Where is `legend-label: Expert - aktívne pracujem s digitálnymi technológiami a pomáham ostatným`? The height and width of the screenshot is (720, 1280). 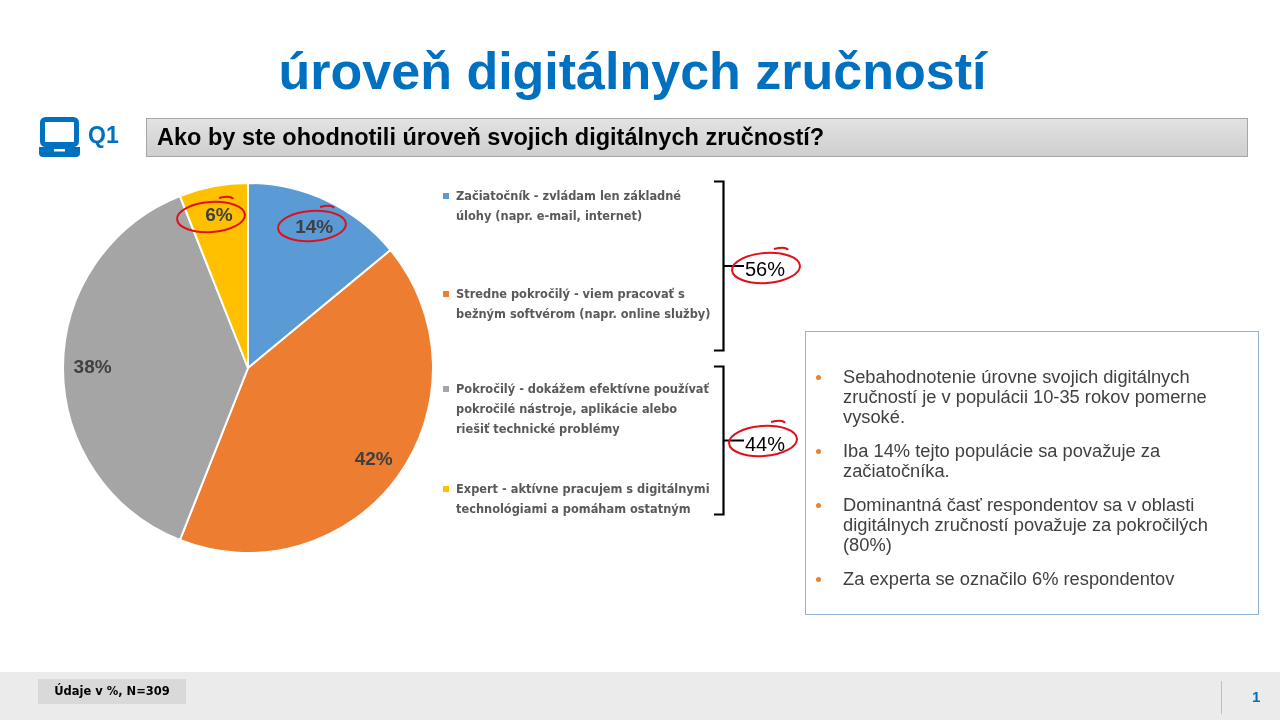 legend-label: Expert - aktívne pracujem s digitálnymi technológiami a pomáham ostatným is located at coordinates (583, 499).